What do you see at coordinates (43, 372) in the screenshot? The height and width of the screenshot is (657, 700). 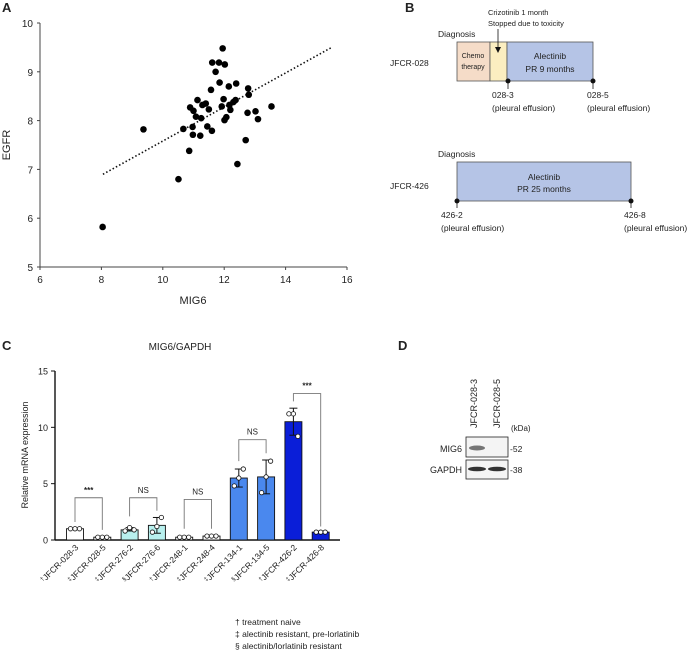 I see `y-tick-label: 15` at bounding box center [43, 372].